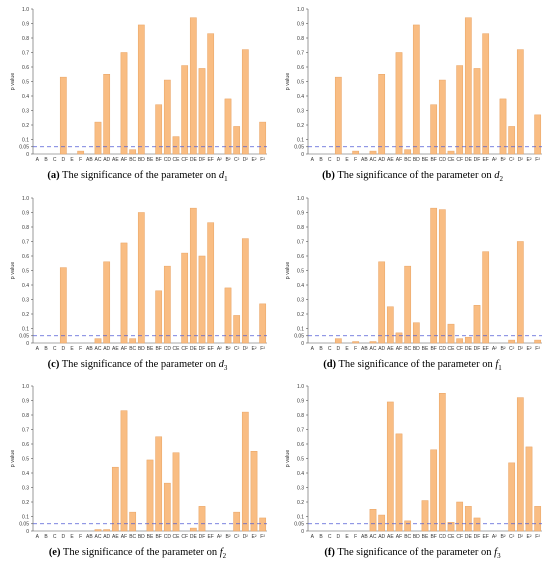 The height and width of the screenshot is (566, 550). Describe the element at coordinates (80, 160) in the screenshot. I see `x-tick-label: F` at that location.